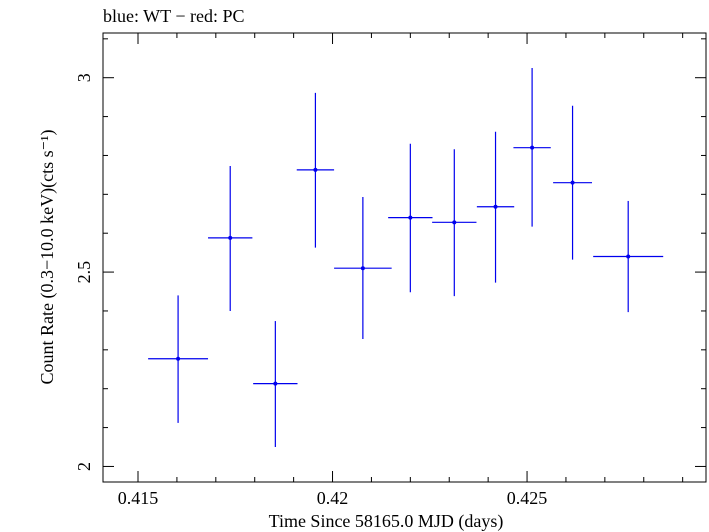  I want to click on y-tick-label: 2, so click(84, 466).